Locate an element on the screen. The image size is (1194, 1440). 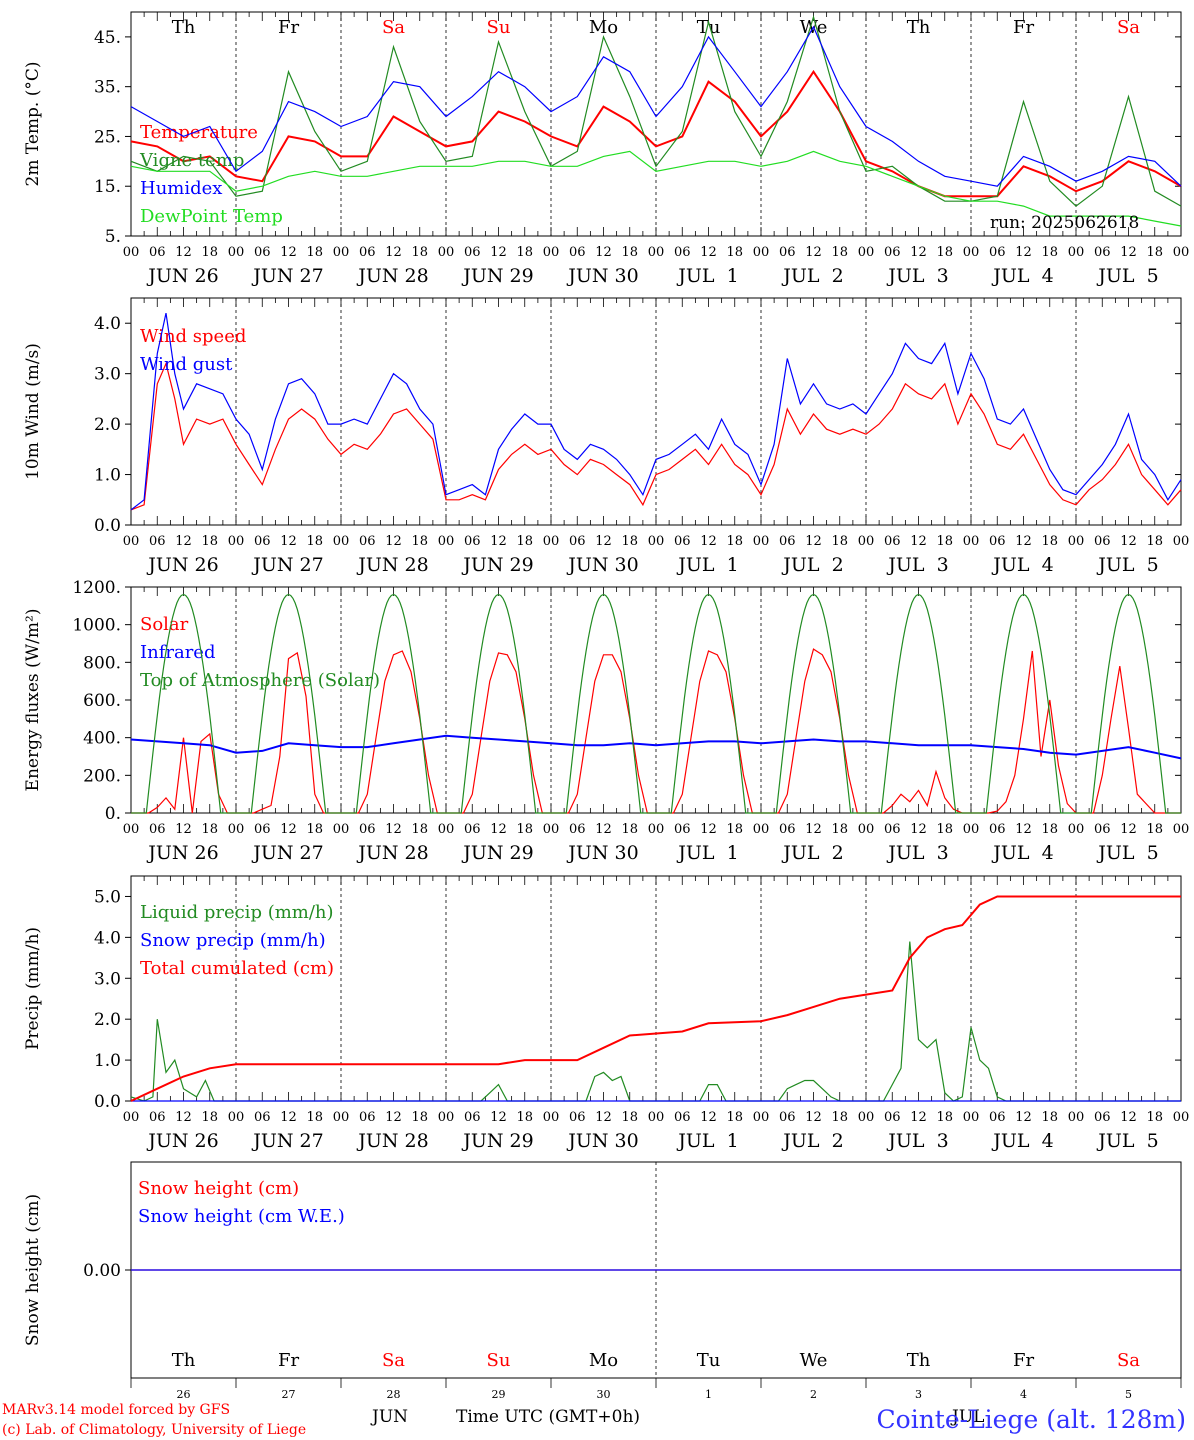
day-number-label: 3 is located at coordinates (918, 1394).